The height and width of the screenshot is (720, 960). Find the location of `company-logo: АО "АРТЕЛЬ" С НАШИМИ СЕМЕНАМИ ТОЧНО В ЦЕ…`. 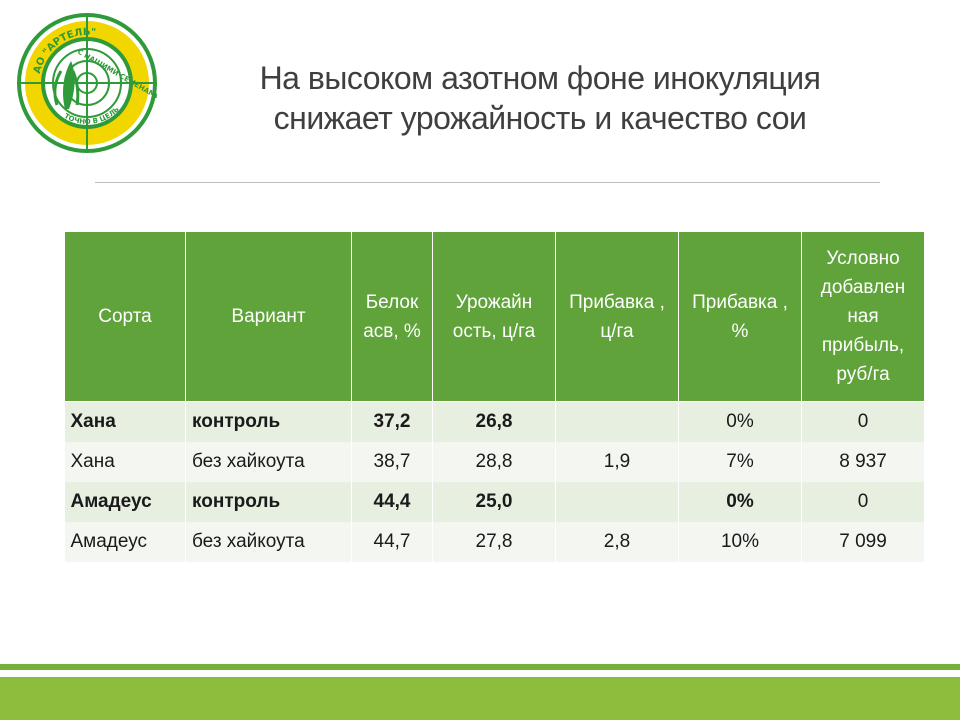

company-logo: АО "АРТЕЛЬ" С НАШИМИ СЕМЕНАМИ ТОЧНО В ЦЕ… is located at coordinates (89, 83).